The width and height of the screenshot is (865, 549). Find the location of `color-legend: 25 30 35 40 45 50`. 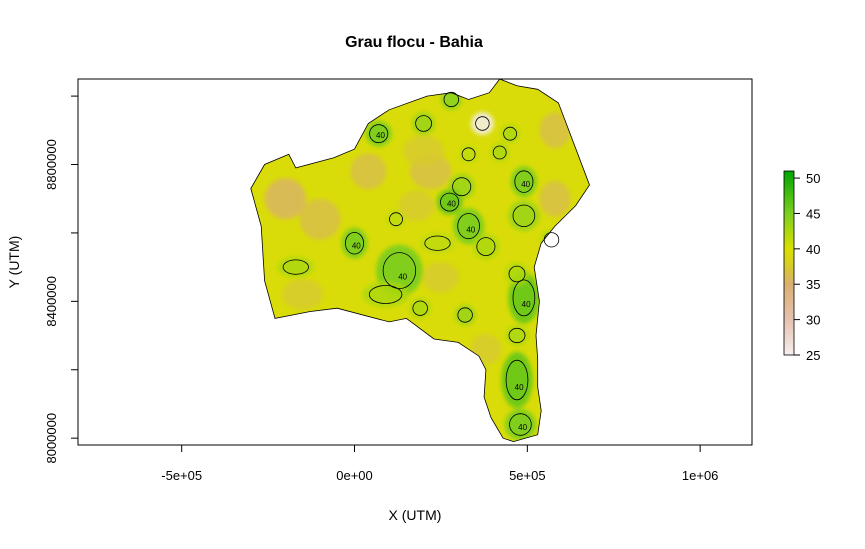

color-legend: 25 30 35 40 45 50 is located at coordinates (801, 266).